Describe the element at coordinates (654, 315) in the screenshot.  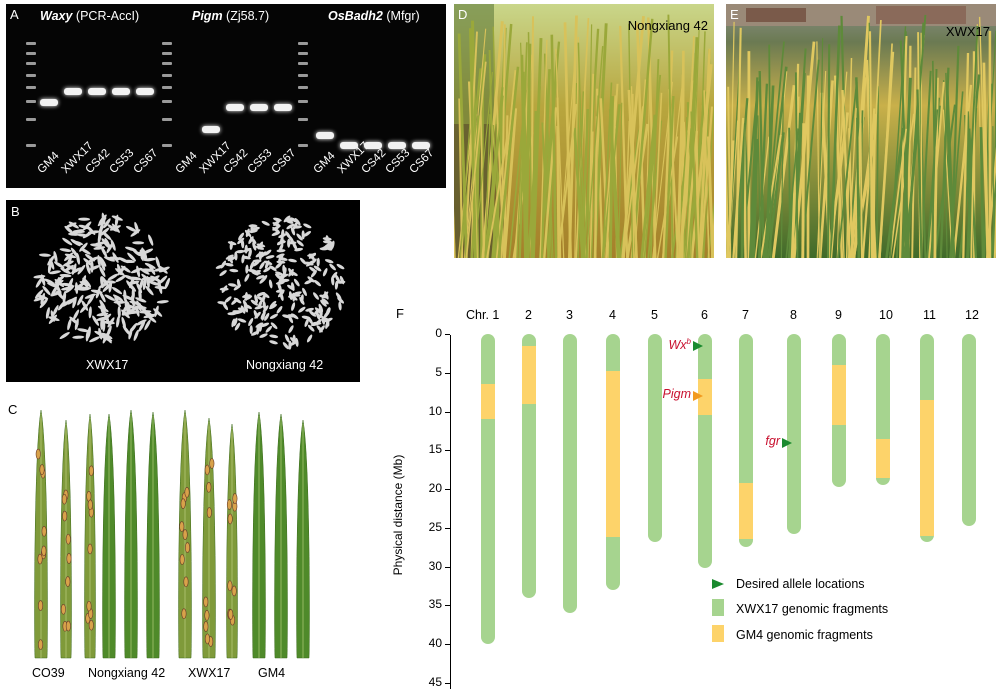
I see `chromosome-label: 5` at that location.